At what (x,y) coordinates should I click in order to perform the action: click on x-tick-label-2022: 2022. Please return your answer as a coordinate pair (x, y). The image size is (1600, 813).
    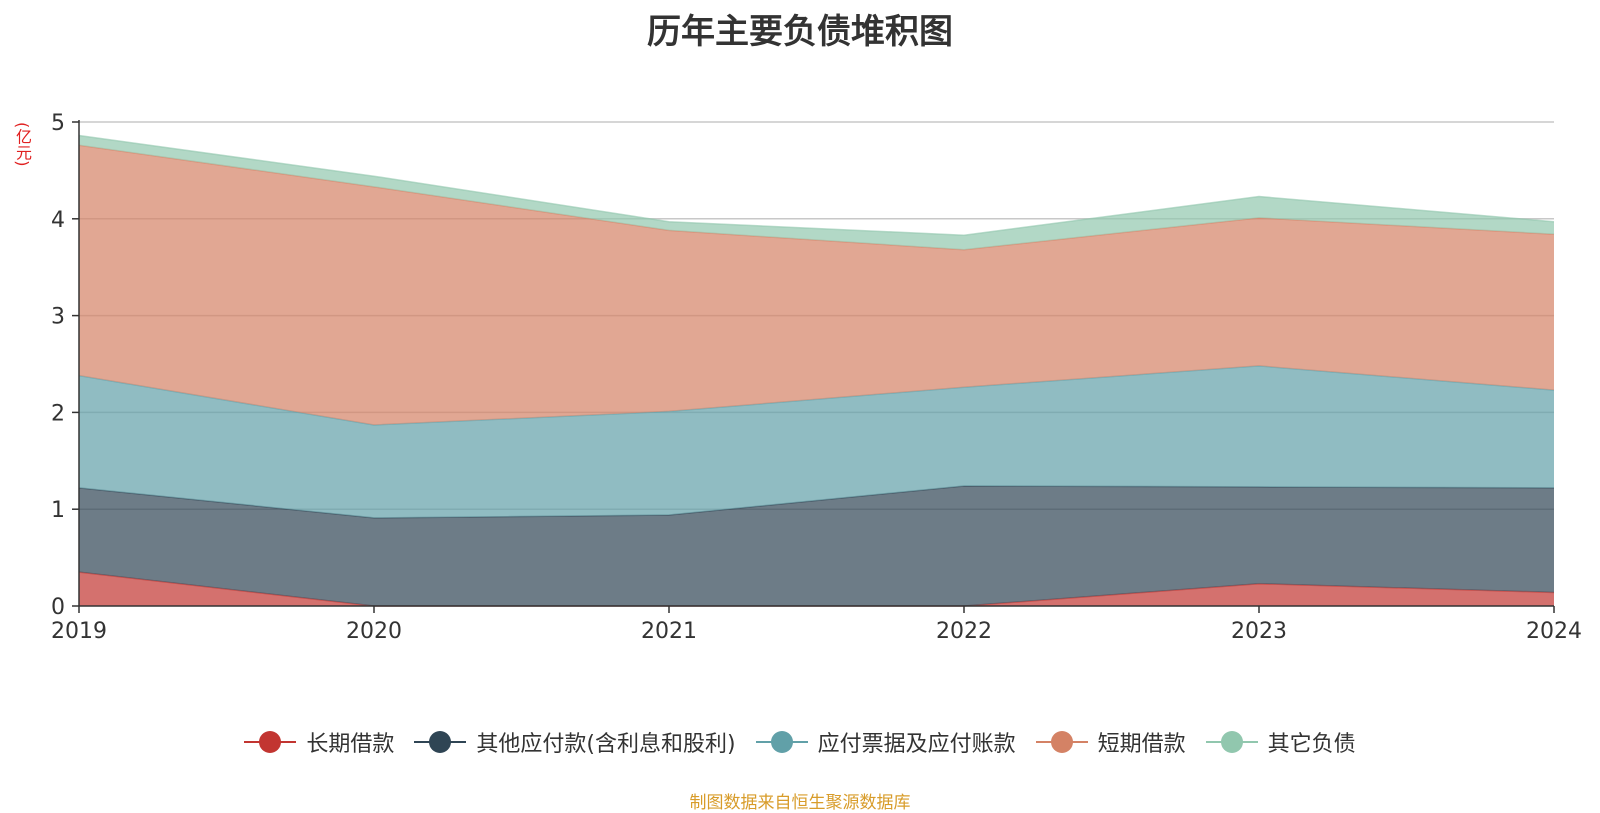
    Looking at the image, I should click on (964, 631).